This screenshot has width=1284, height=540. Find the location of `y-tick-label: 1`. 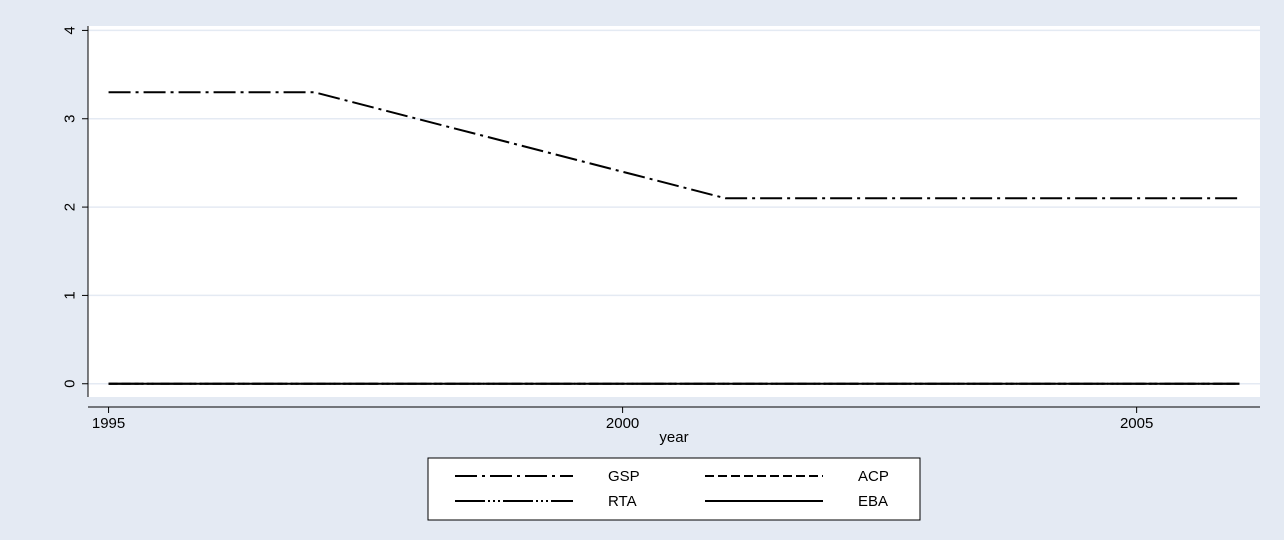

y-tick-label: 1 is located at coordinates (70, 295).